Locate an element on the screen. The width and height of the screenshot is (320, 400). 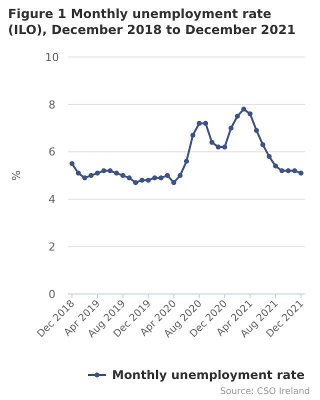
chart-title: Figure 1 Monthly unemployment rate (ILO), December 2018 to December 2021 is located at coordinates (152, 21).